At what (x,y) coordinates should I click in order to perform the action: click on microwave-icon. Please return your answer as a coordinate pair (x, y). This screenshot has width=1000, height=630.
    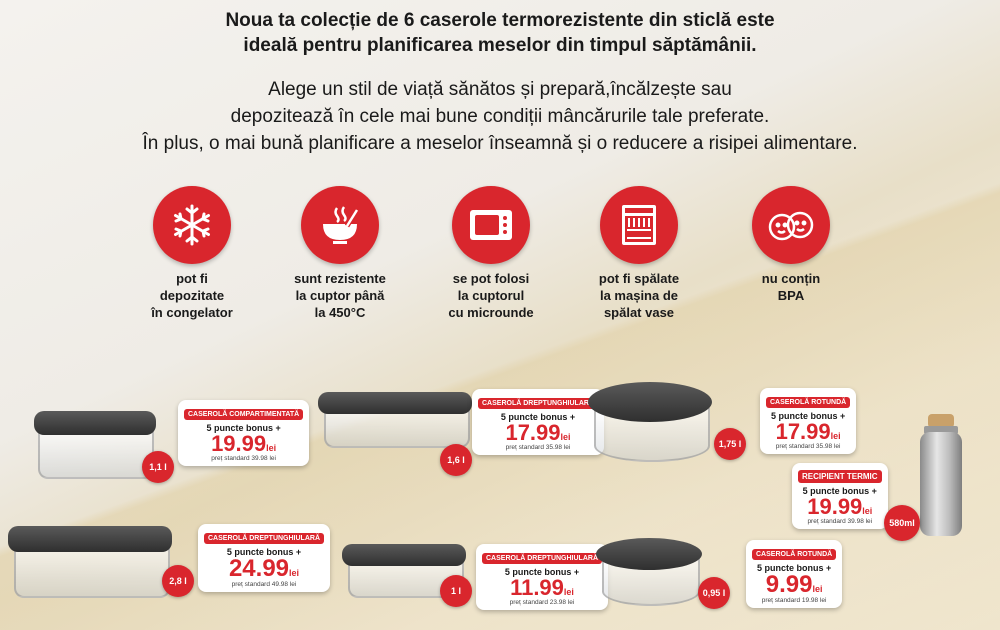
    Looking at the image, I should click on (491, 225).